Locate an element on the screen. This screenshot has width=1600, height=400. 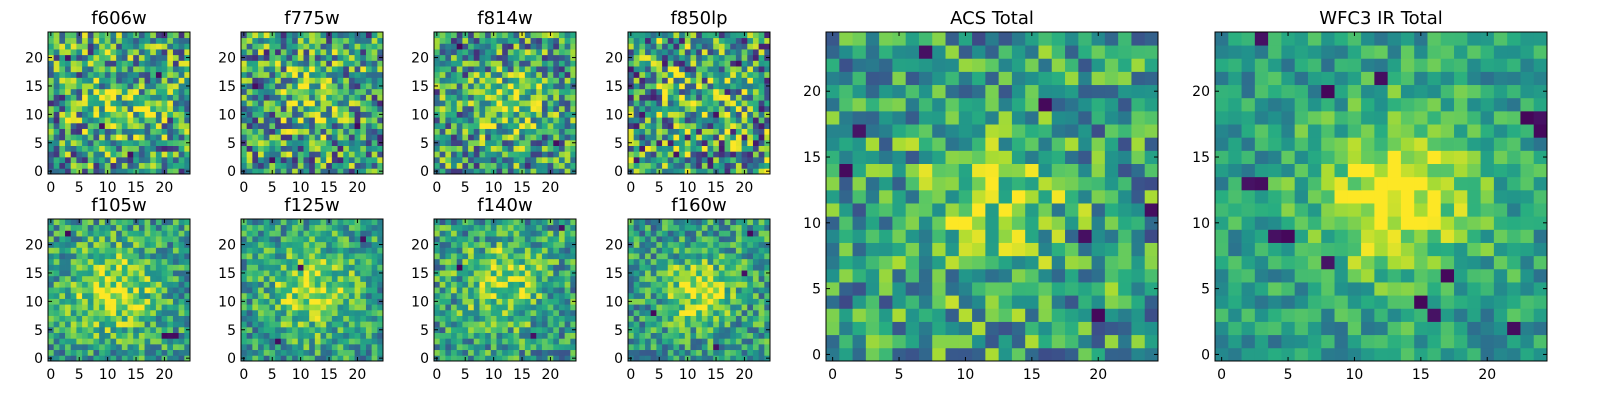
y-tick-label: 20 is located at coordinates (420, 246).